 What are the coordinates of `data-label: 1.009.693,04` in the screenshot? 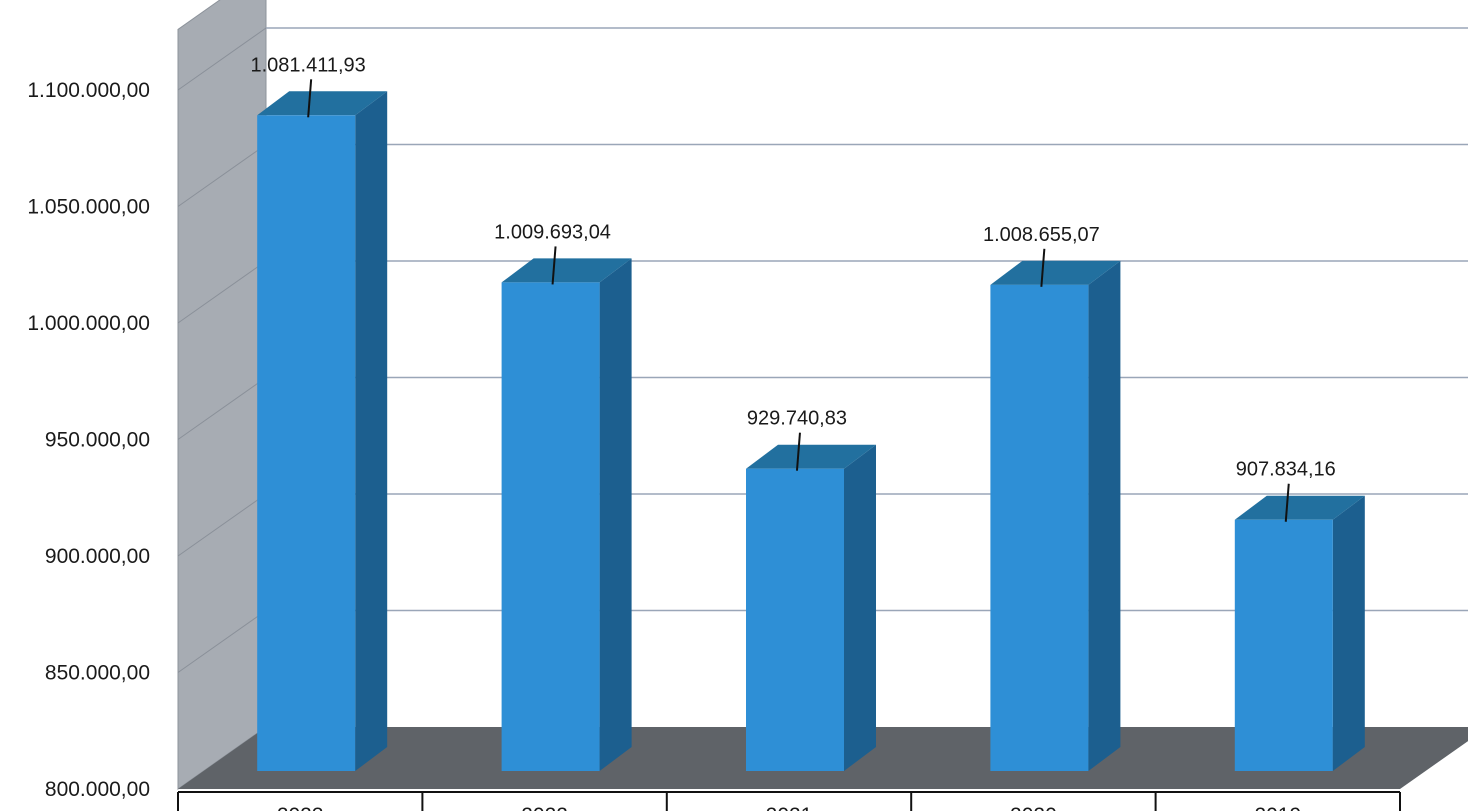 It's located at (552, 232).